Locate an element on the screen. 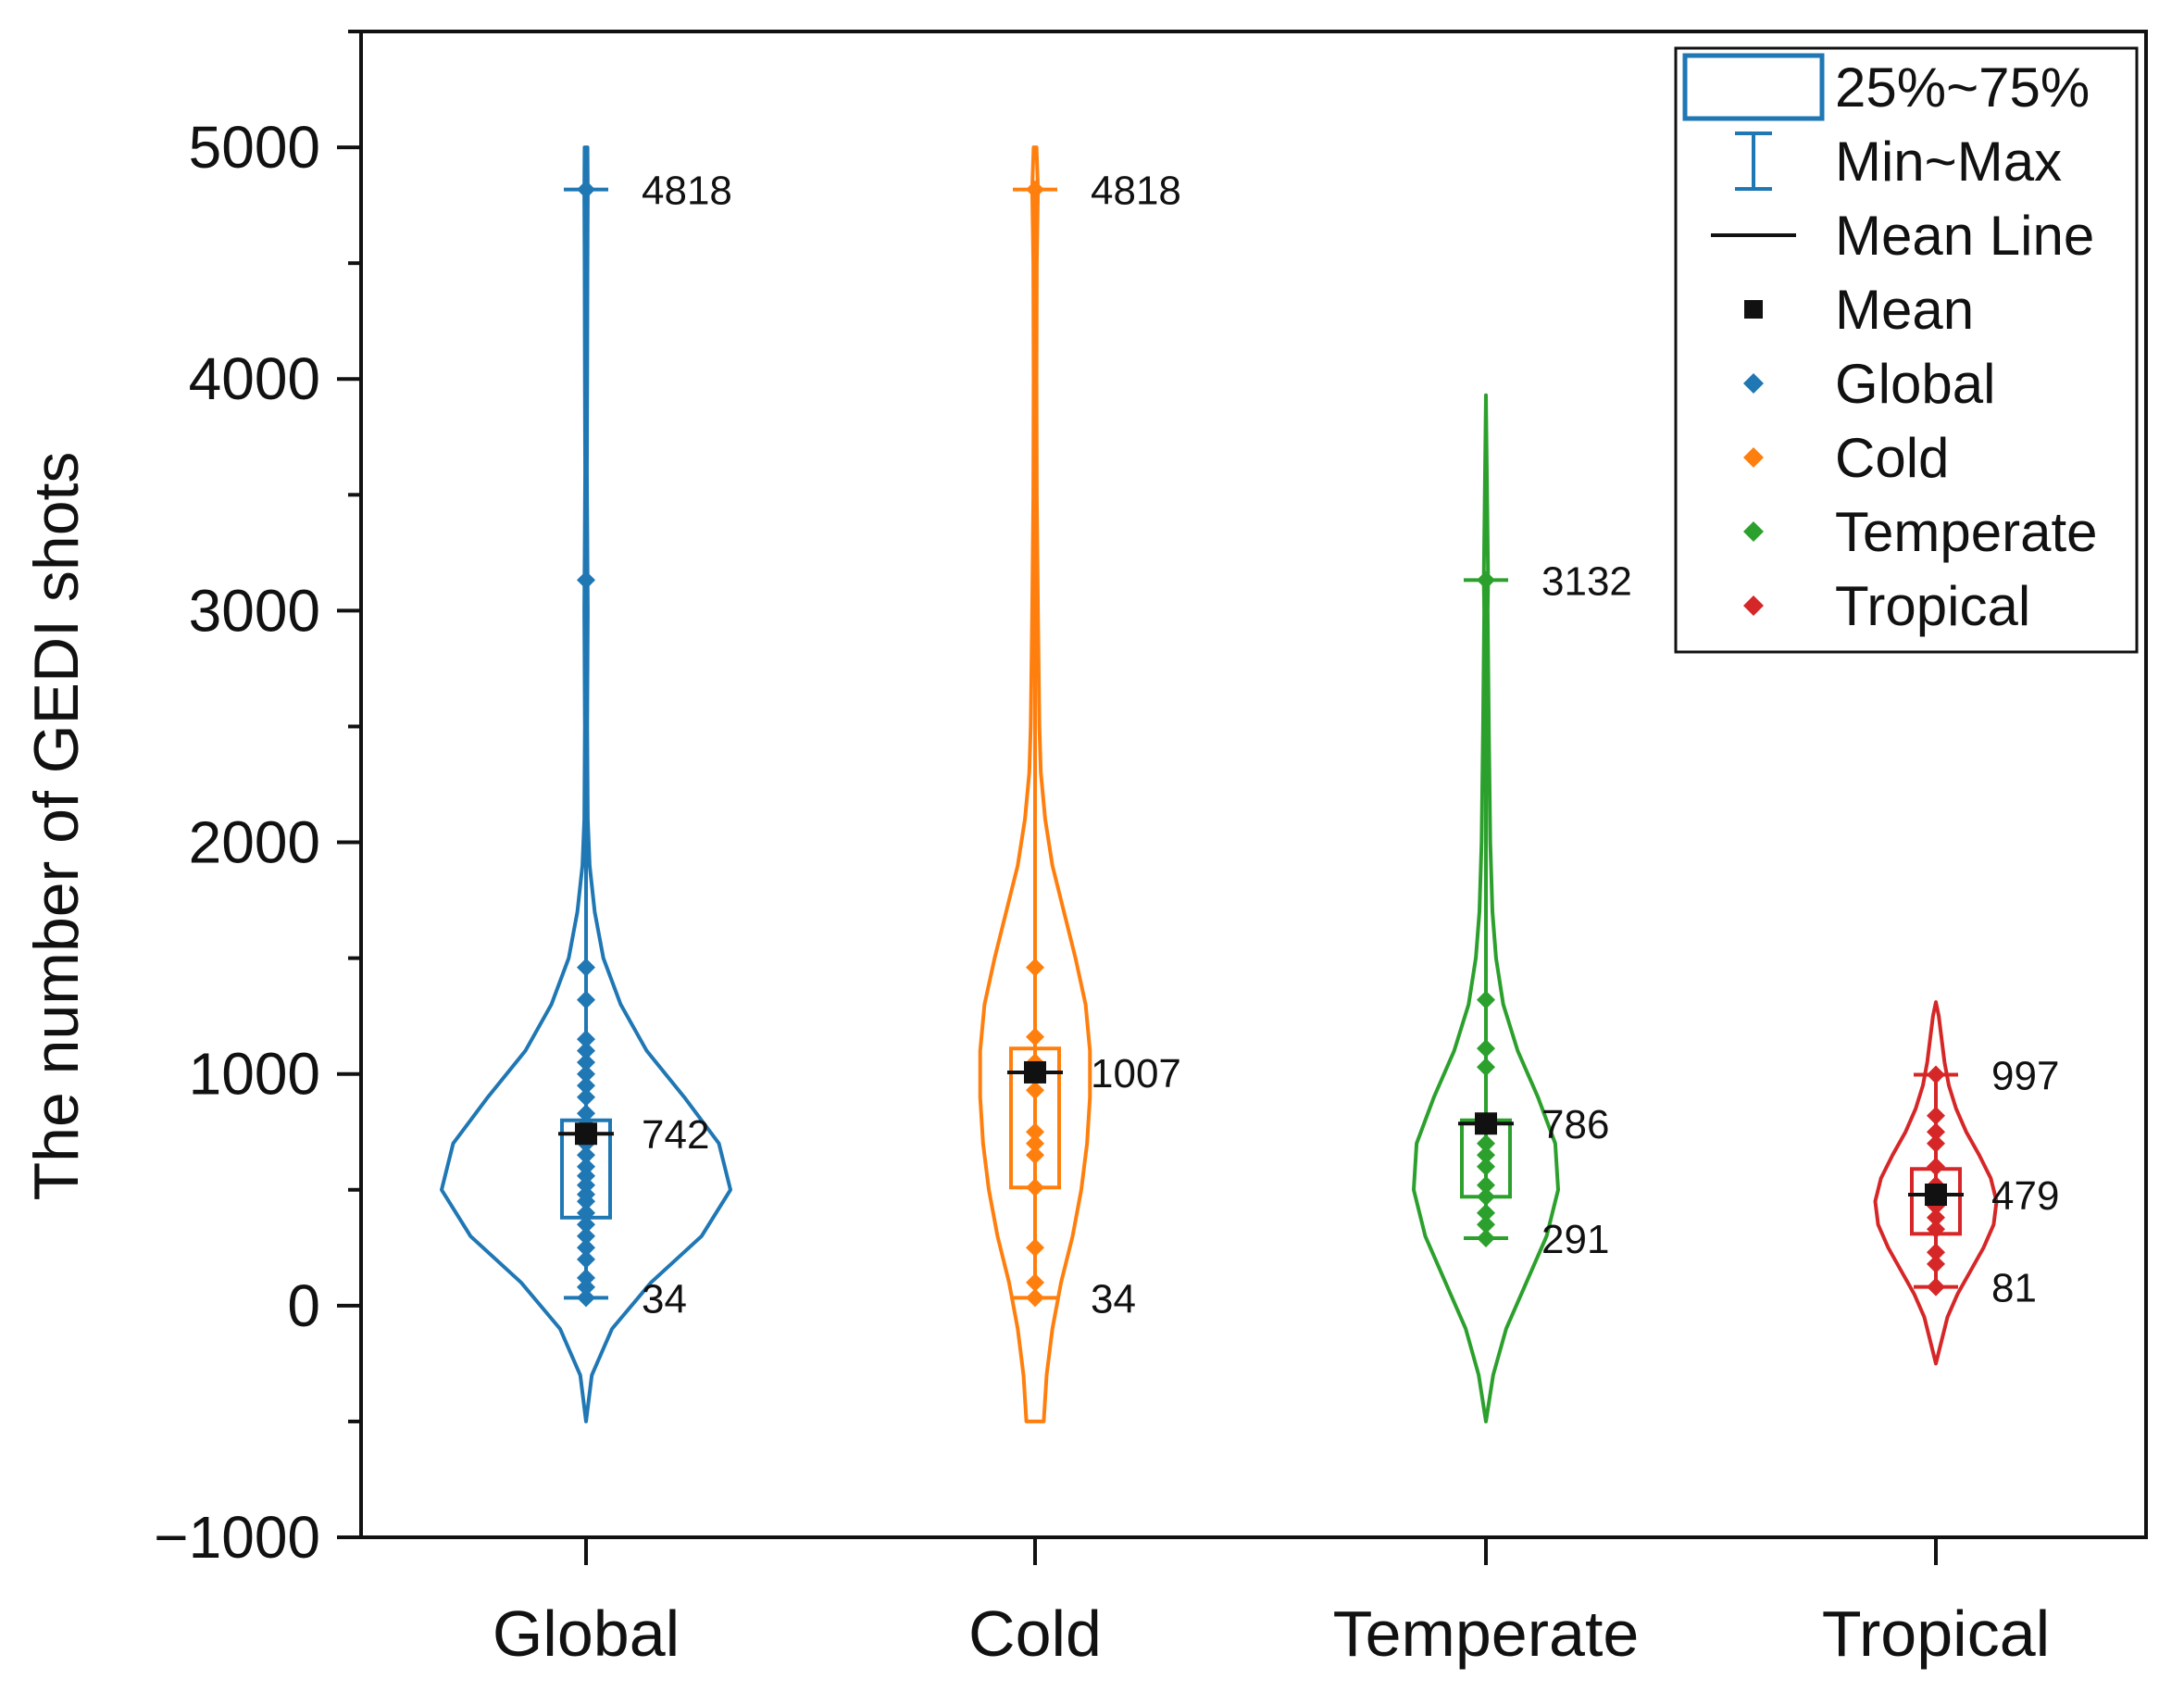  violin-group-global: 4818 742 34 is located at coordinates (586, 784).